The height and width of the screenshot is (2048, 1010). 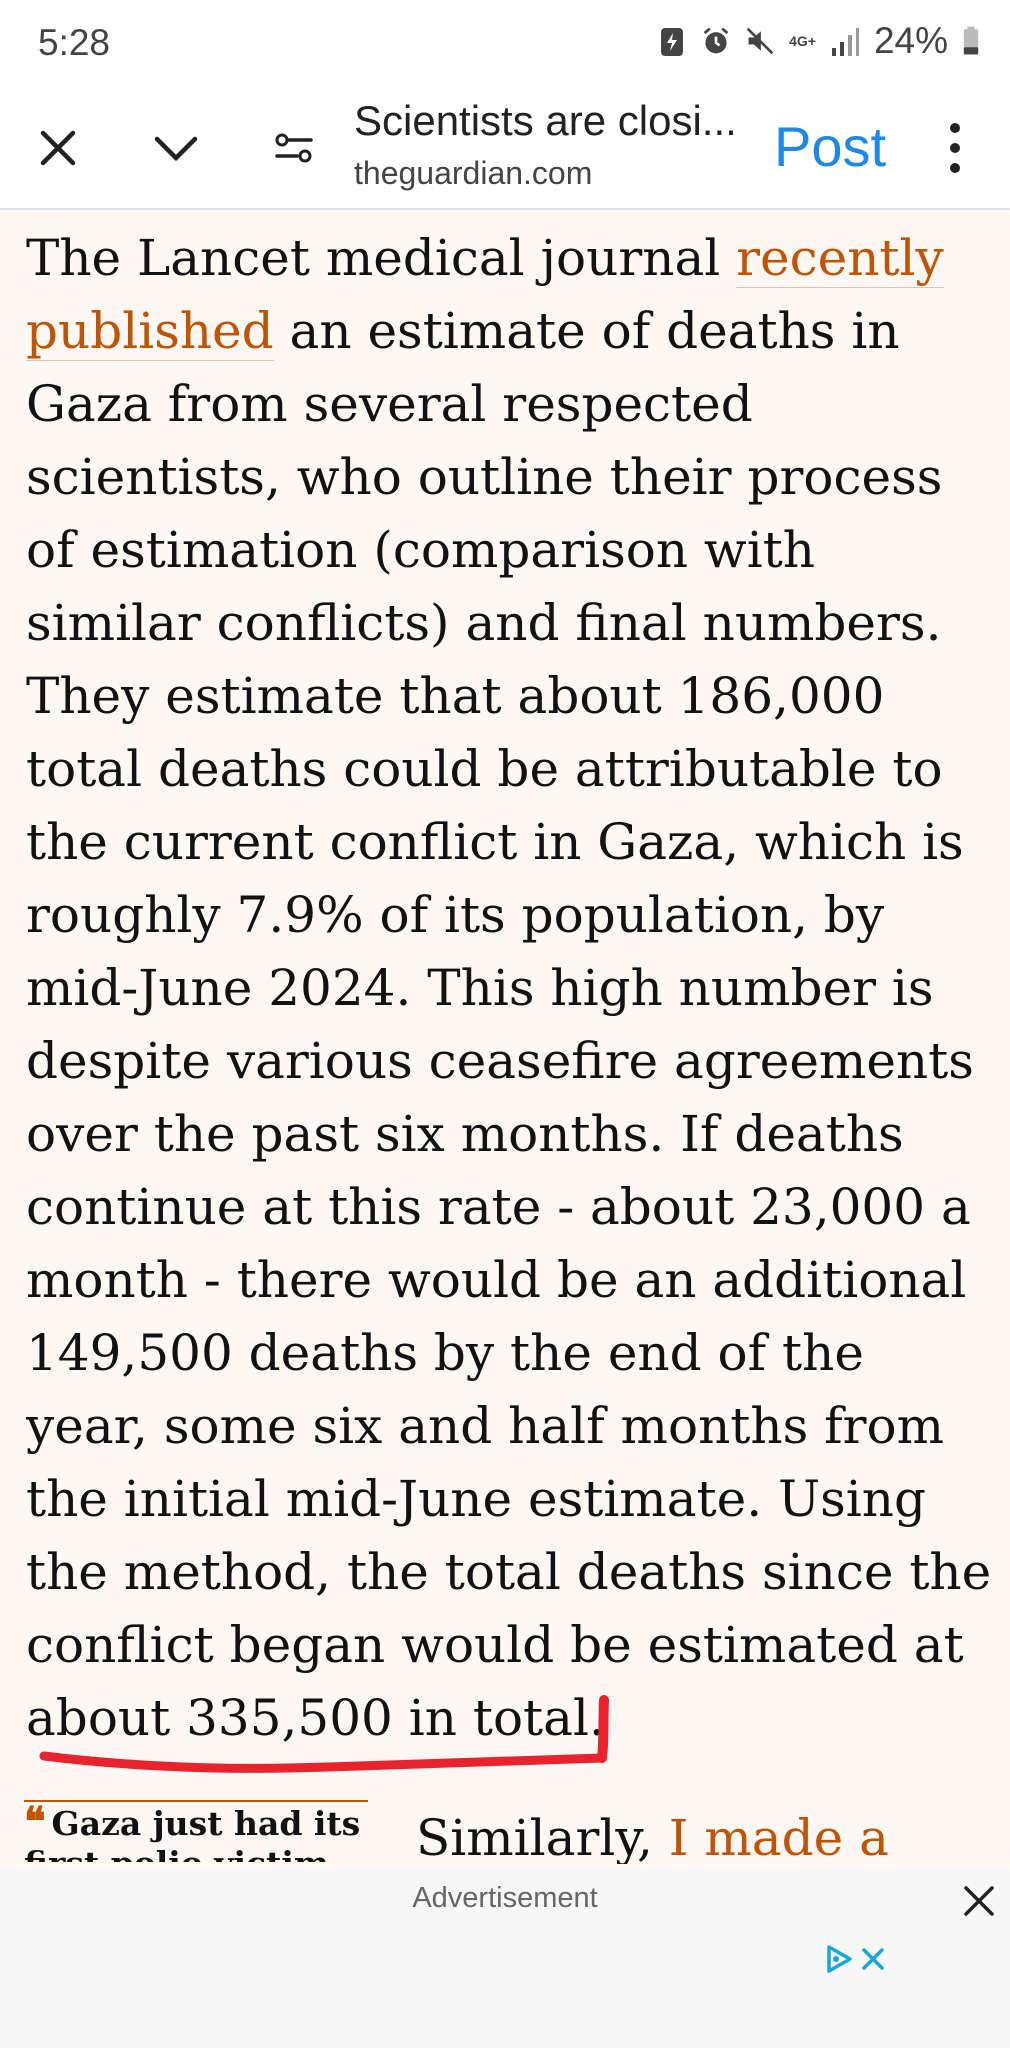 What do you see at coordinates (955, 148) in the screenshot?
I see `more-vert-icon` at bounding box center [955, 148].